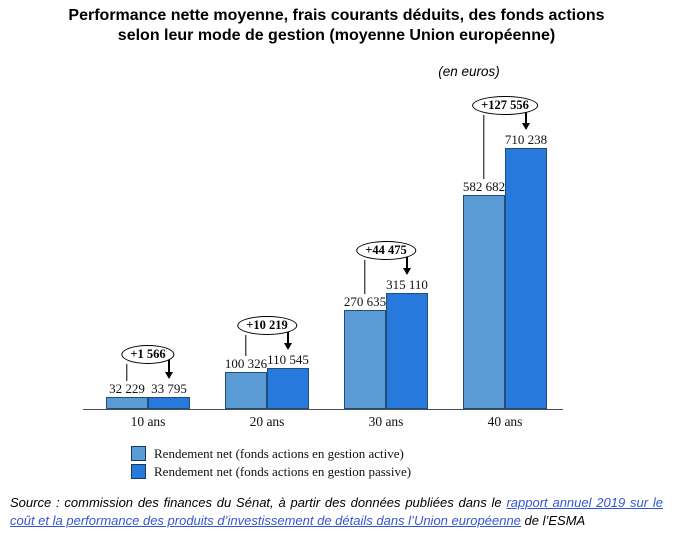  What do you see at coordinates (267, 326) in the screenshot?
I see `diff-callout-ellipse: +10 219` at bounding box center [267, 326].